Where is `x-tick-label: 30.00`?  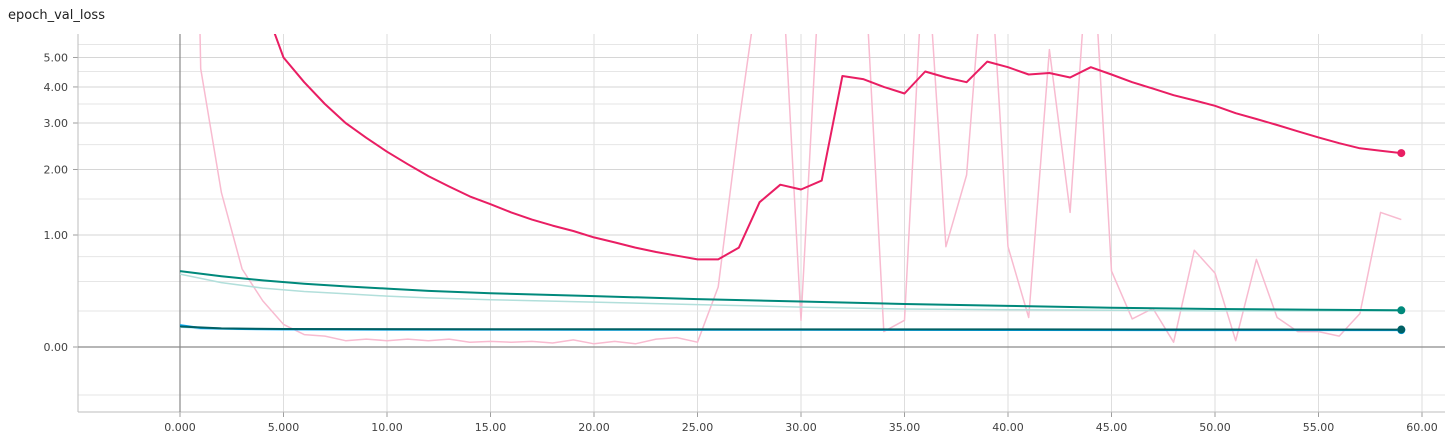
x-tick-label: 30.00 is located at coordinates (801, 427).